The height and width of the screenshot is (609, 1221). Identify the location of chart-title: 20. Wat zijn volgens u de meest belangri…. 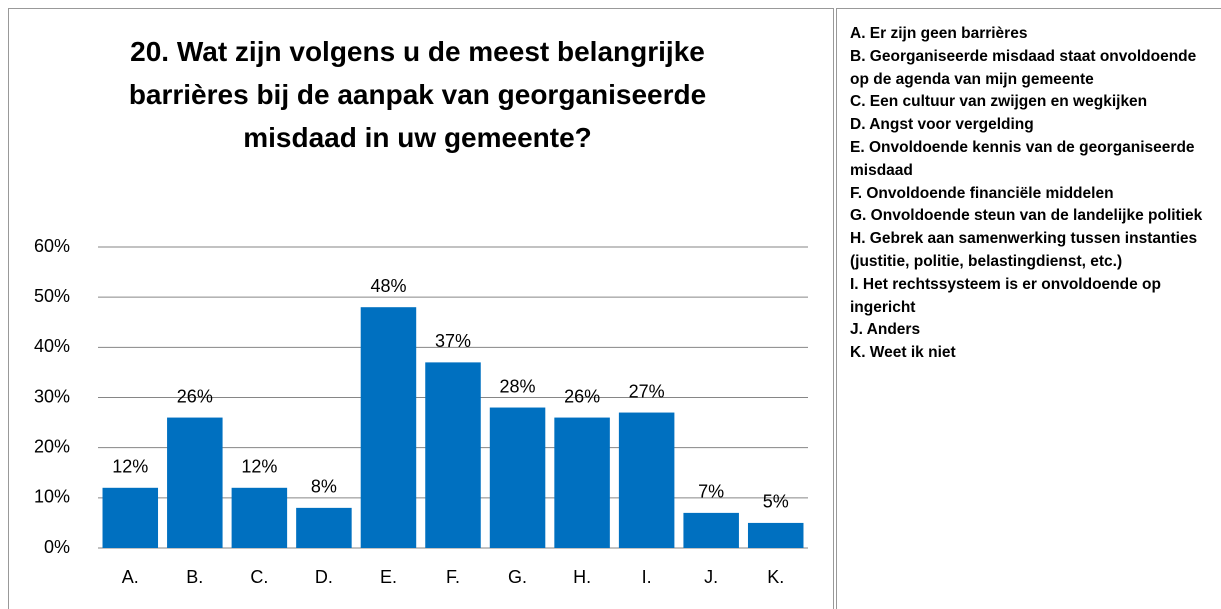
(417, 94).